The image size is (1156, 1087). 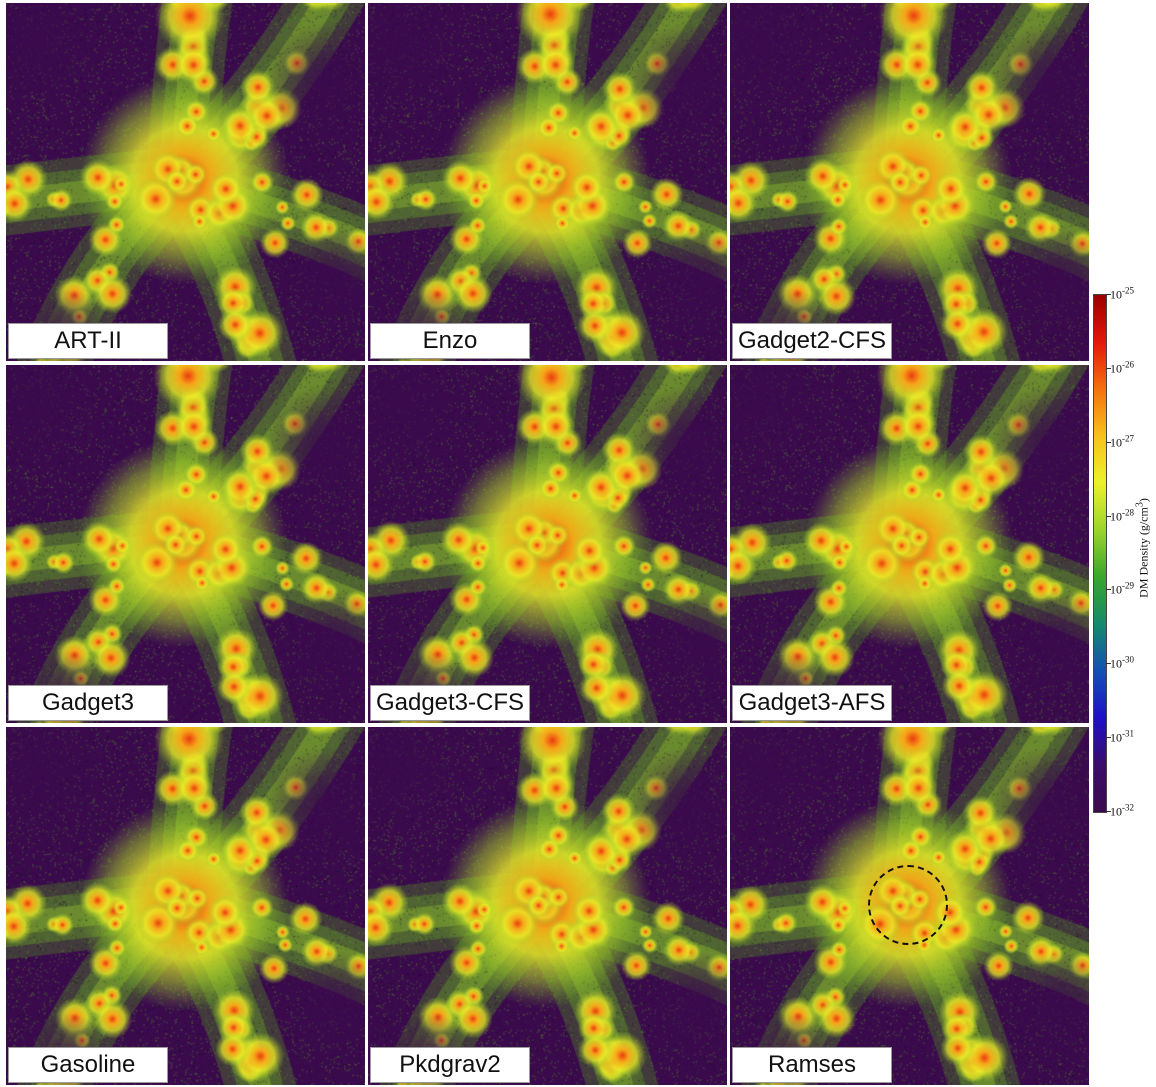 I want to click on panel-label-art-ii: ART-II, so click(x=88, y=341).